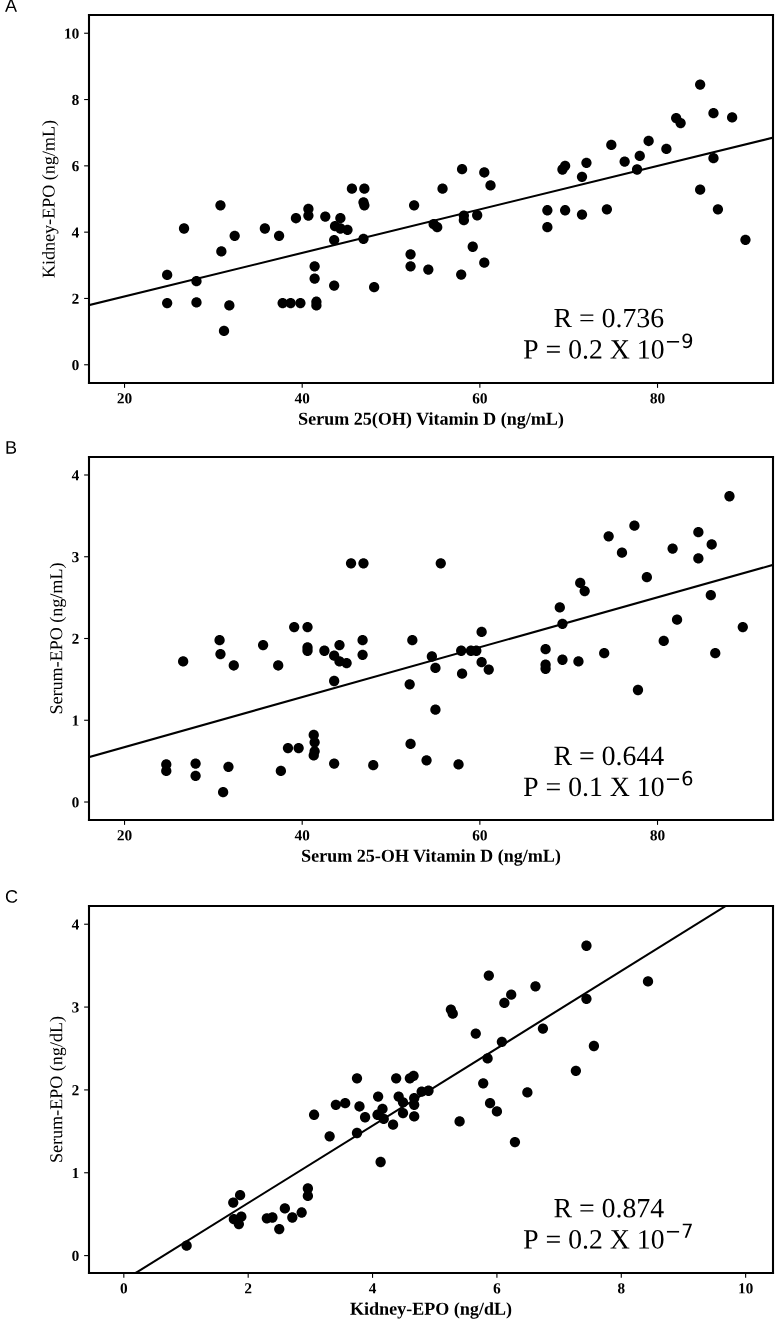 The image size is (775, 1327). What do you see at coordinates (50, 199) in the screenshot?
I see `y-axis-title: Kidney-EPO (ng/mL)` at bounding box center [50, 199].